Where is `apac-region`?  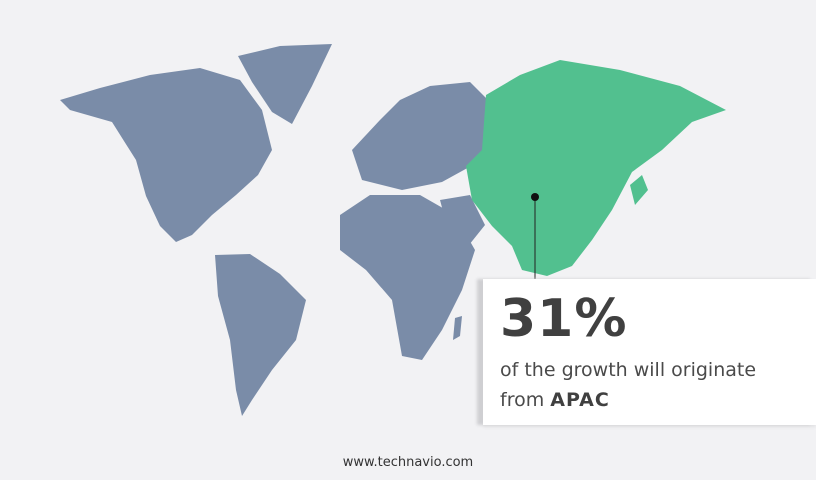 apac-region is located at coordinates (596, 168).